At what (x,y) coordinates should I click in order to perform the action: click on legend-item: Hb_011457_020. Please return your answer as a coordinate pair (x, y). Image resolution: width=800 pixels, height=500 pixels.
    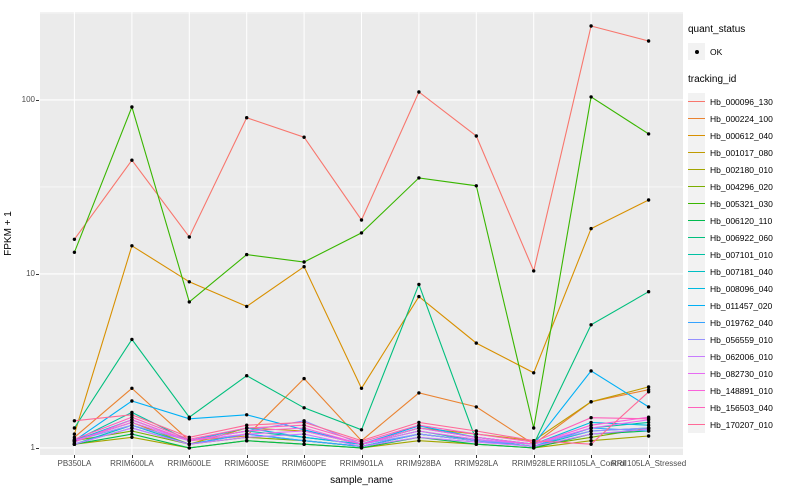
    Looking at the image, I should click on (743, 305).